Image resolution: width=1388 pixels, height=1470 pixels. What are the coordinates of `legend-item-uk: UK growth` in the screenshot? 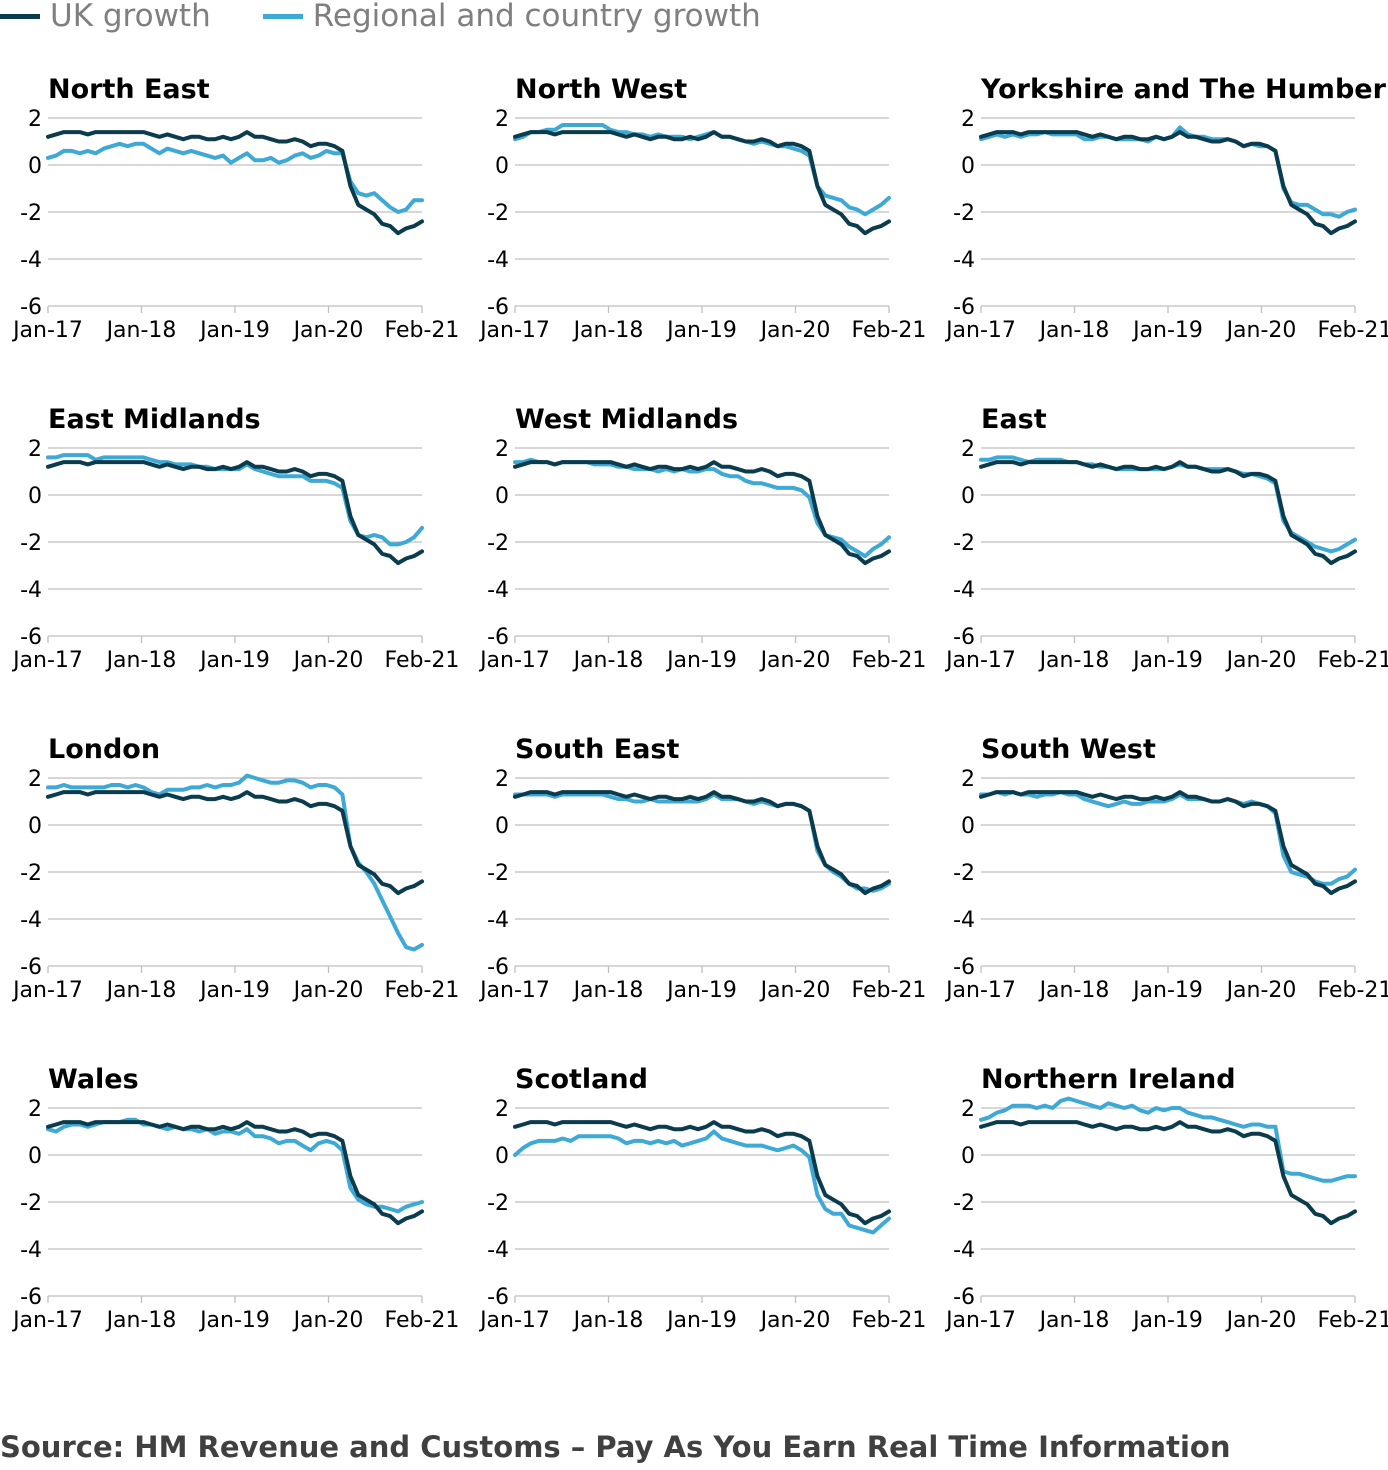 It's located at (105, 16).